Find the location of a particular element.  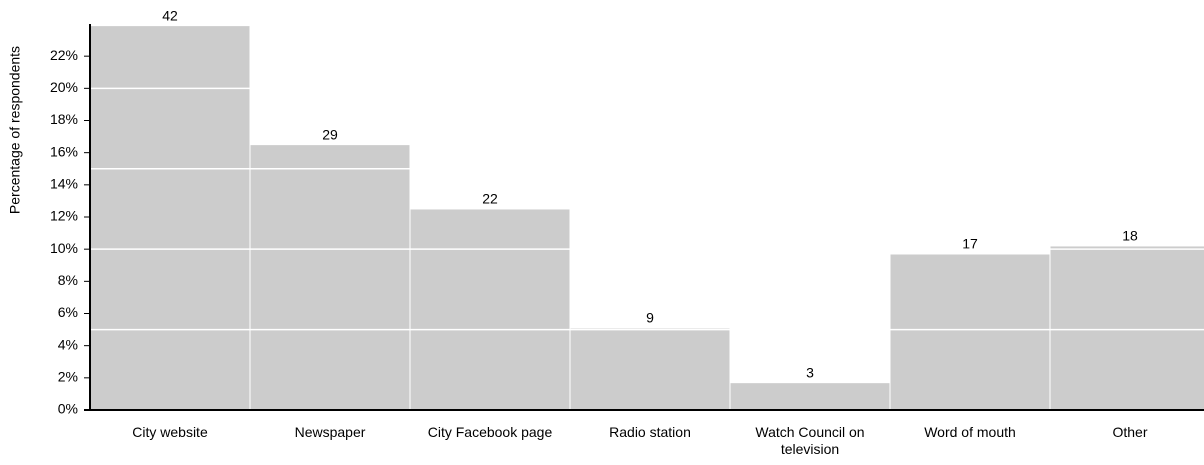

y-tick-label: 18% is located at coordinates (64, 119).